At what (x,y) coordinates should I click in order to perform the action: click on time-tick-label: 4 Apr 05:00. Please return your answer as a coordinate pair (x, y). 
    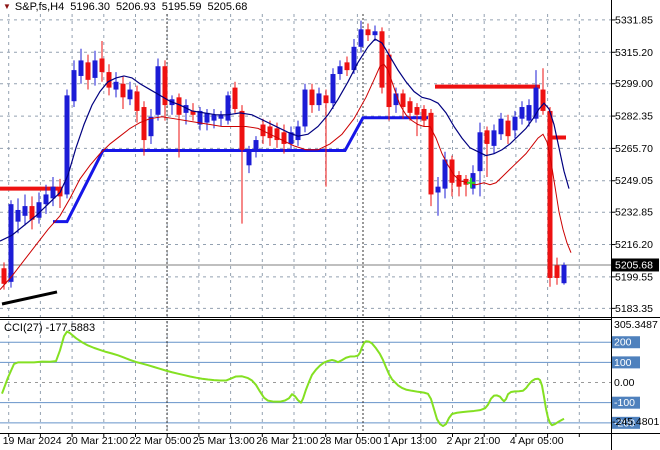
    Looking at the image, I should click on (537, 441).